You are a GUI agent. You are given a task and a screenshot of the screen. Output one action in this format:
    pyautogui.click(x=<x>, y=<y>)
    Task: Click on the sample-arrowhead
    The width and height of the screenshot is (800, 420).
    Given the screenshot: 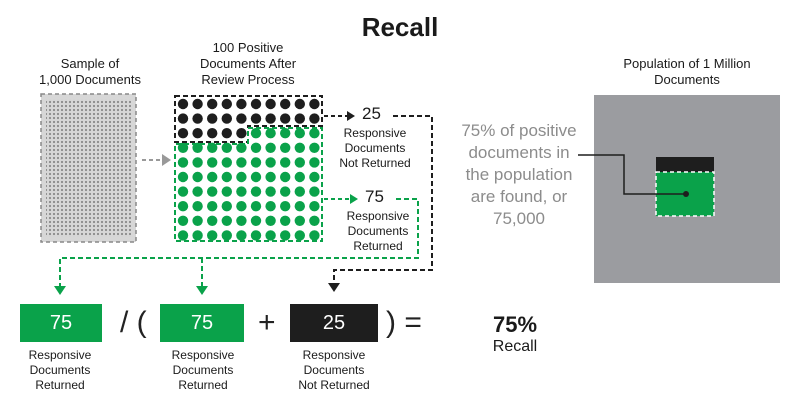 What is the action you would take?
    pyautogui.click(x=166, y=160)
    